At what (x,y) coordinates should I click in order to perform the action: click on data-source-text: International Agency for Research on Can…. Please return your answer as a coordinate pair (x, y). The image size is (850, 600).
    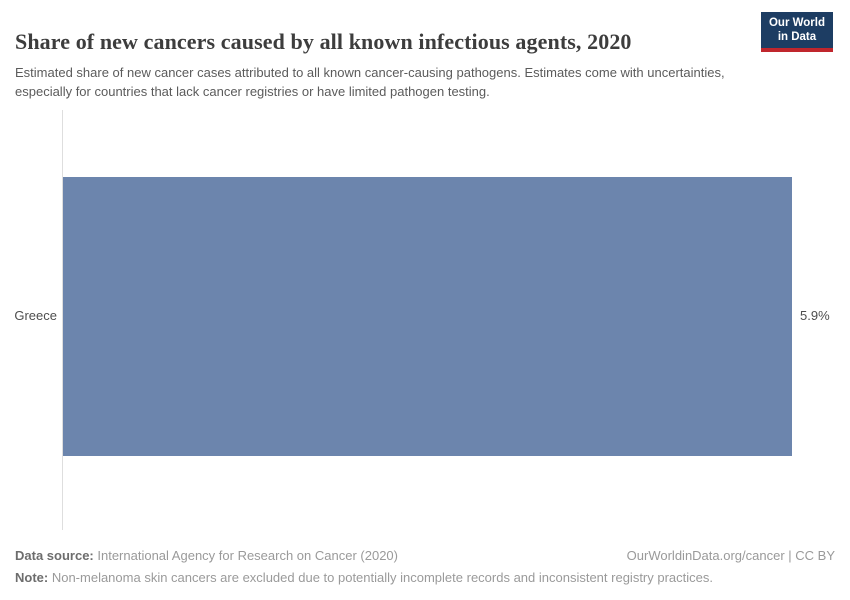
    Looking at the image, I should click on (245, 555).